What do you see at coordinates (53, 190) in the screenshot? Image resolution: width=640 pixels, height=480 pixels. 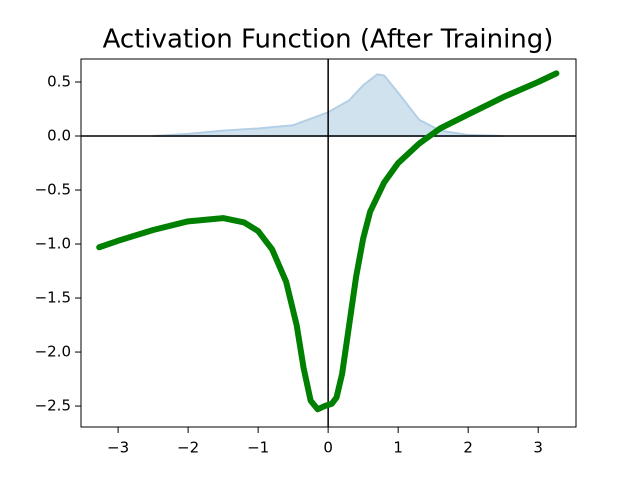 I see `y-tick-label: −0.5` at bounding box center [53, 190].